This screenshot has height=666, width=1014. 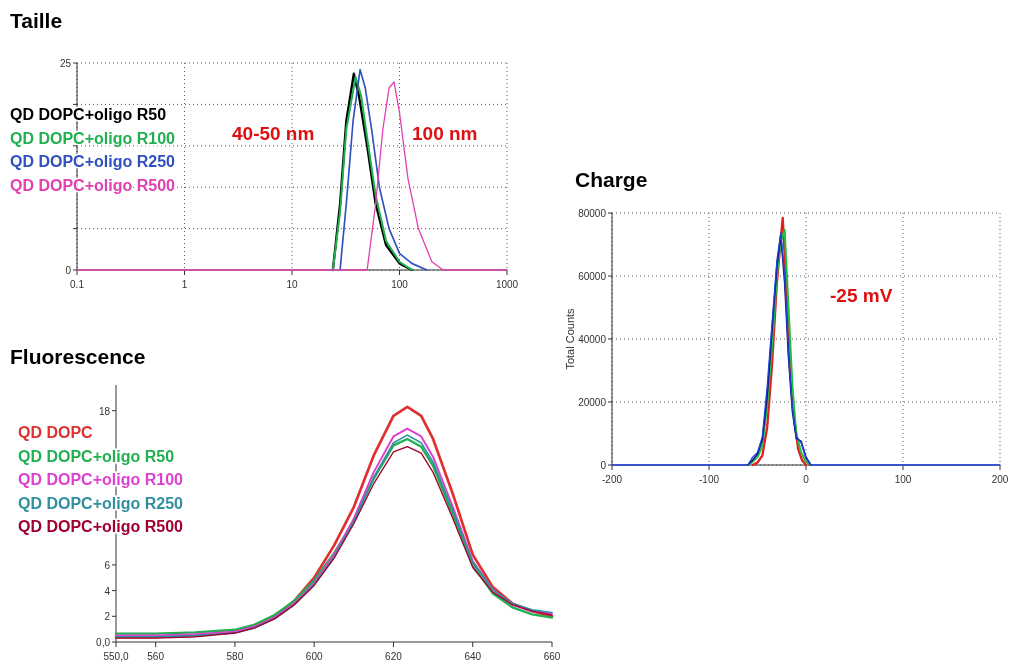 I want to click on x-tick-label: -100, so click(x=709, y=479).